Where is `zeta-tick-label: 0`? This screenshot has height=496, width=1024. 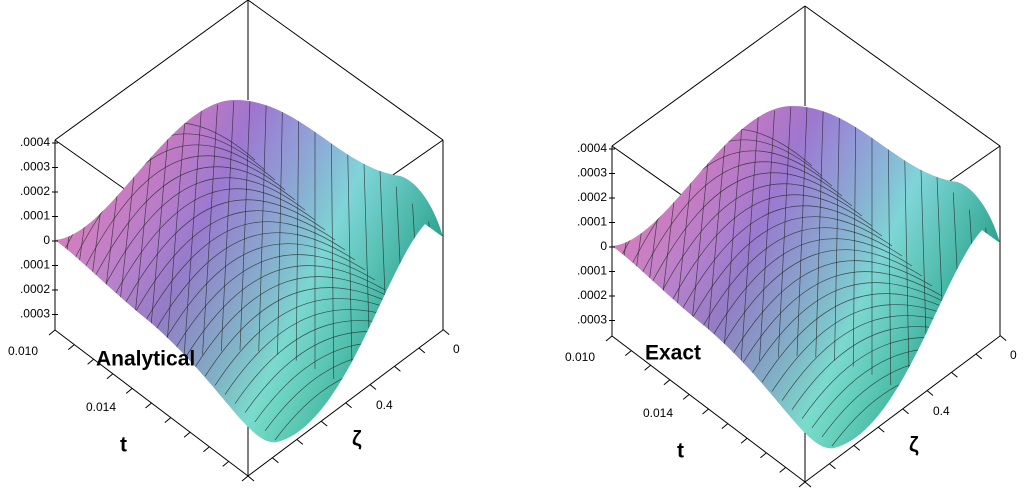
zeta-tick-label: 0 is located at coordinates (1013, 355).